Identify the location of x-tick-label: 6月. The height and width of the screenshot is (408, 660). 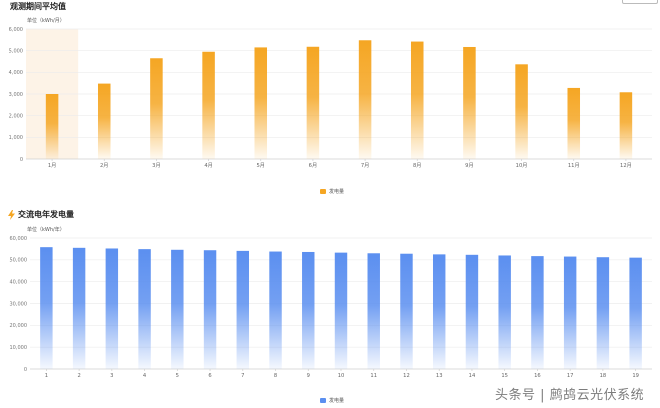
(313, 165).